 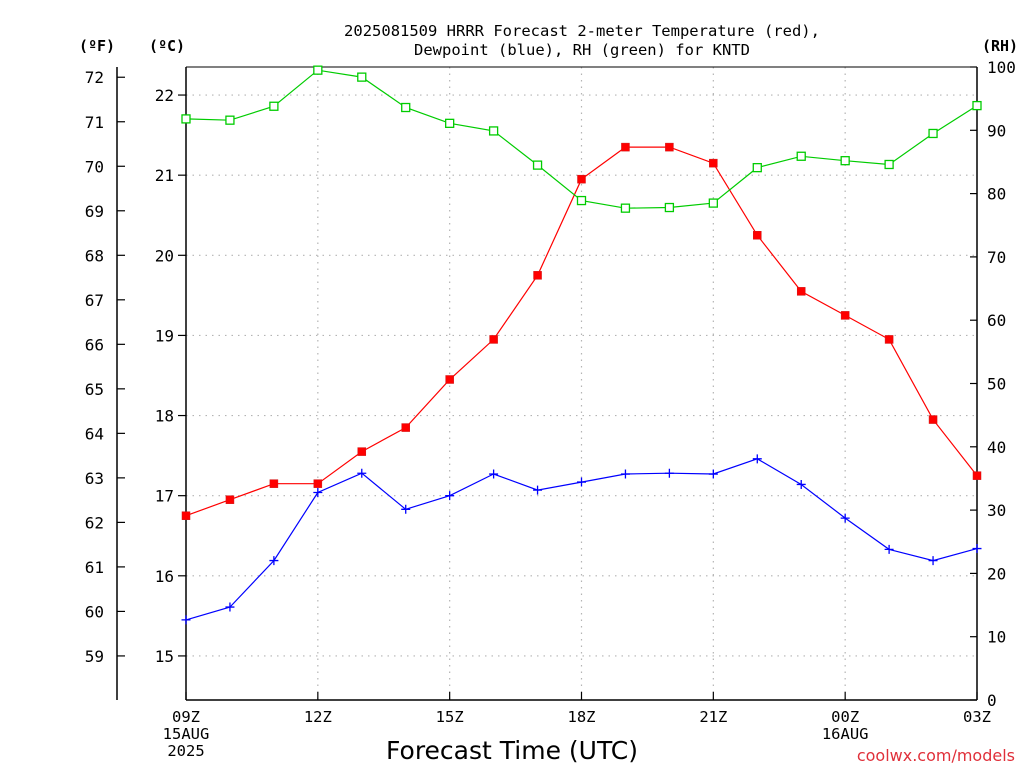 I want to click on x-tick-label: 09Z, so click(x=186, y=717).